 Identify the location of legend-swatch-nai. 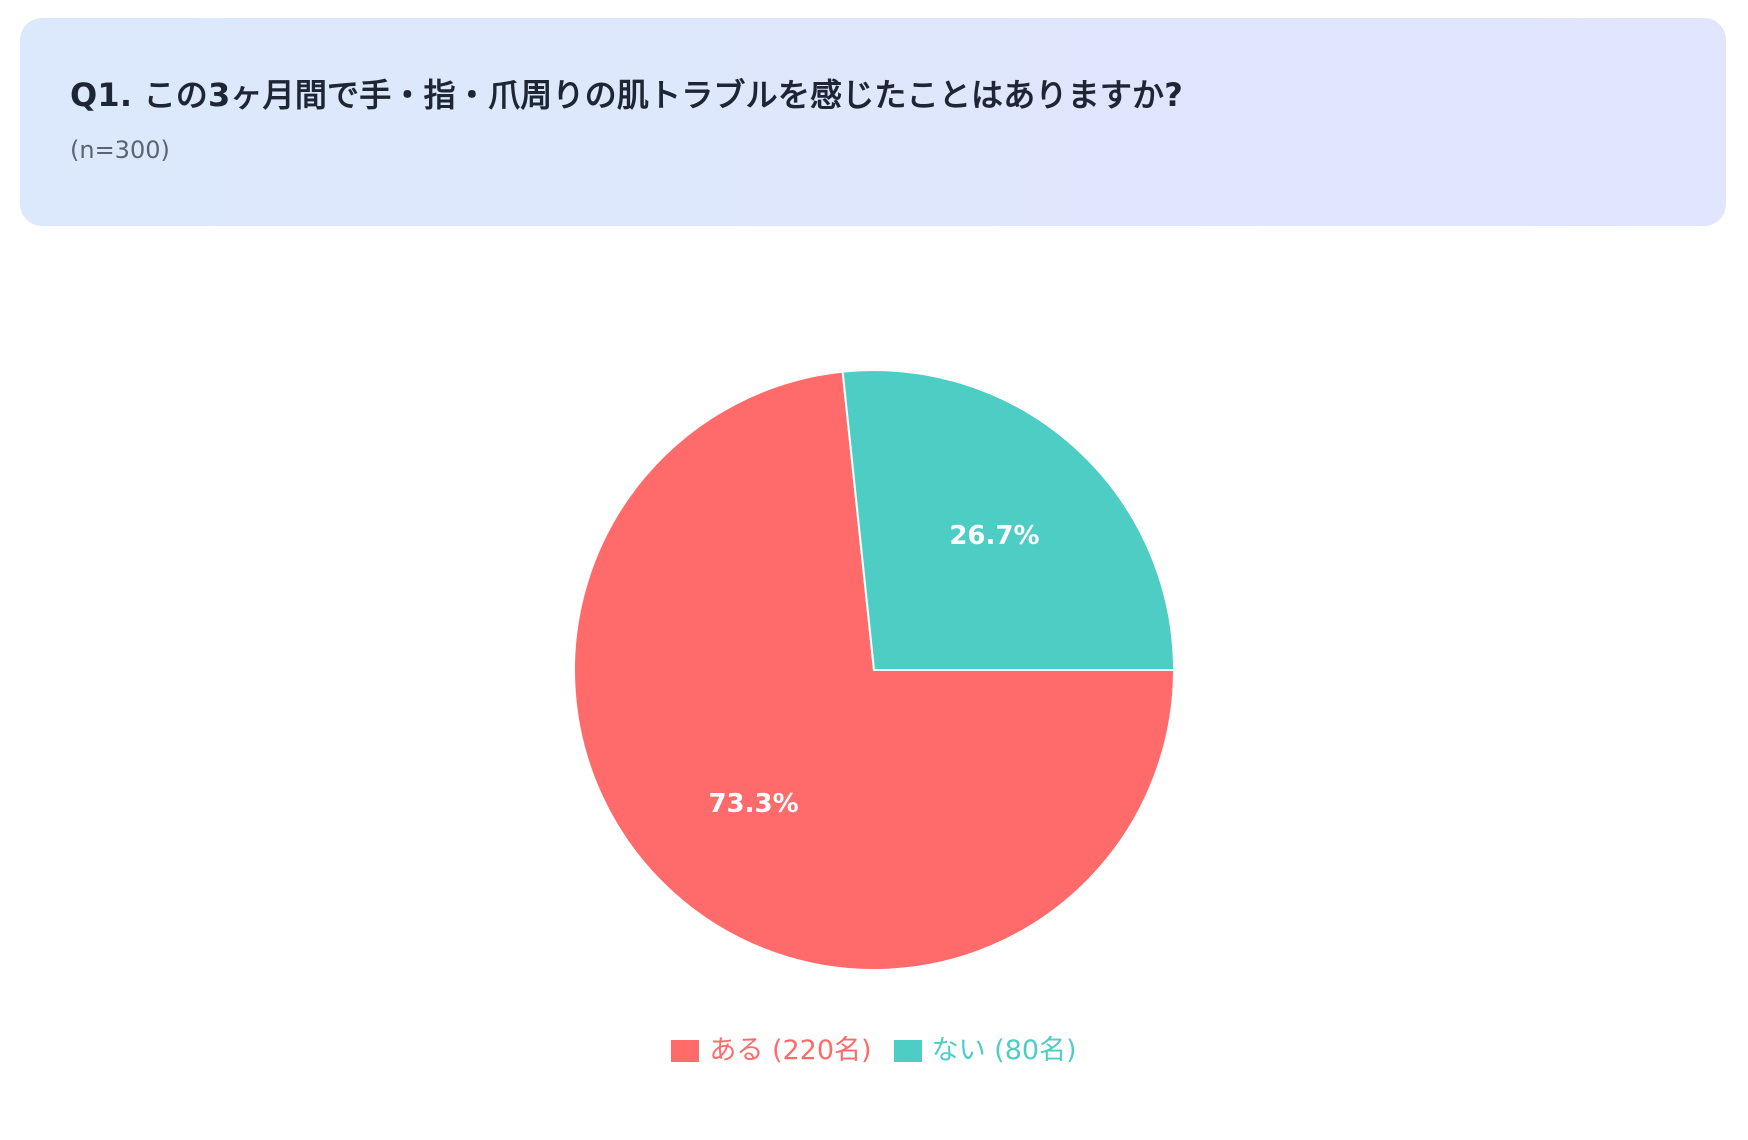
(907, 1051).